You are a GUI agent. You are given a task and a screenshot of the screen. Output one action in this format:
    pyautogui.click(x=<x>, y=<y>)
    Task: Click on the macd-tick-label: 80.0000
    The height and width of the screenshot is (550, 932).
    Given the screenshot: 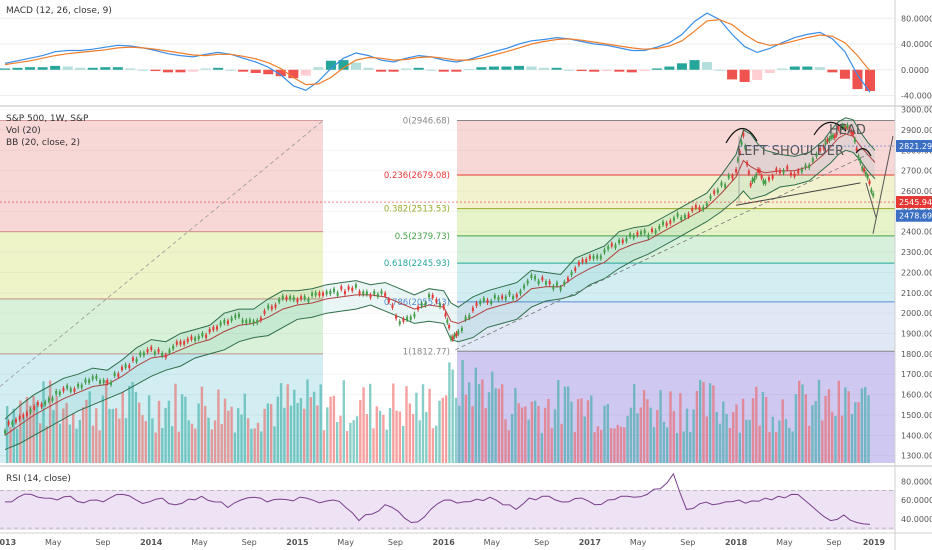 What is the action you would take?
    pyautogui.click(x=916, y=18)
    